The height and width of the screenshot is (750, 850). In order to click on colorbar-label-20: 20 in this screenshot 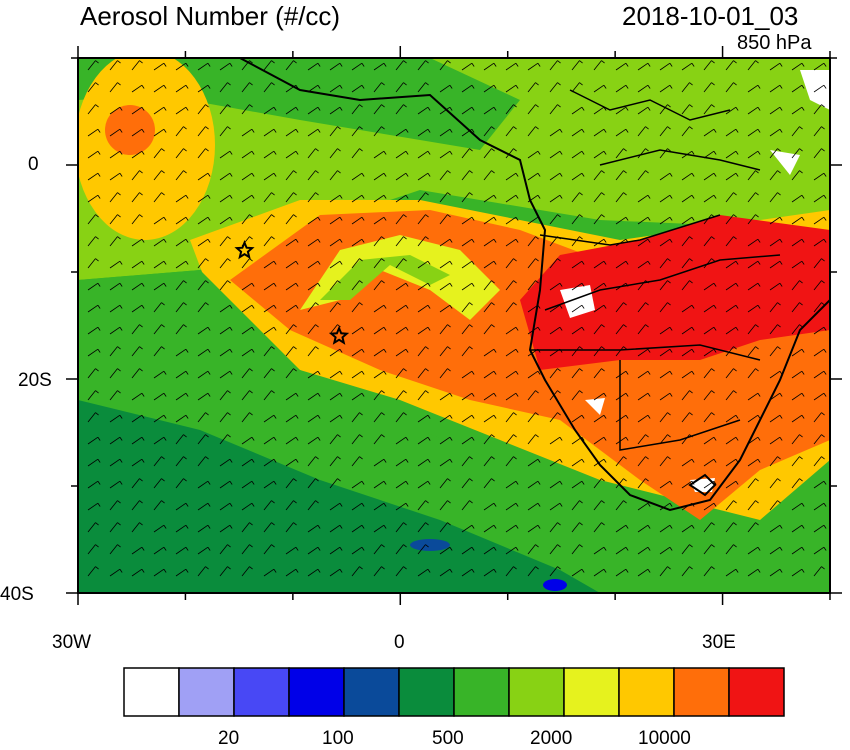, I will do `click(229, 738)`.